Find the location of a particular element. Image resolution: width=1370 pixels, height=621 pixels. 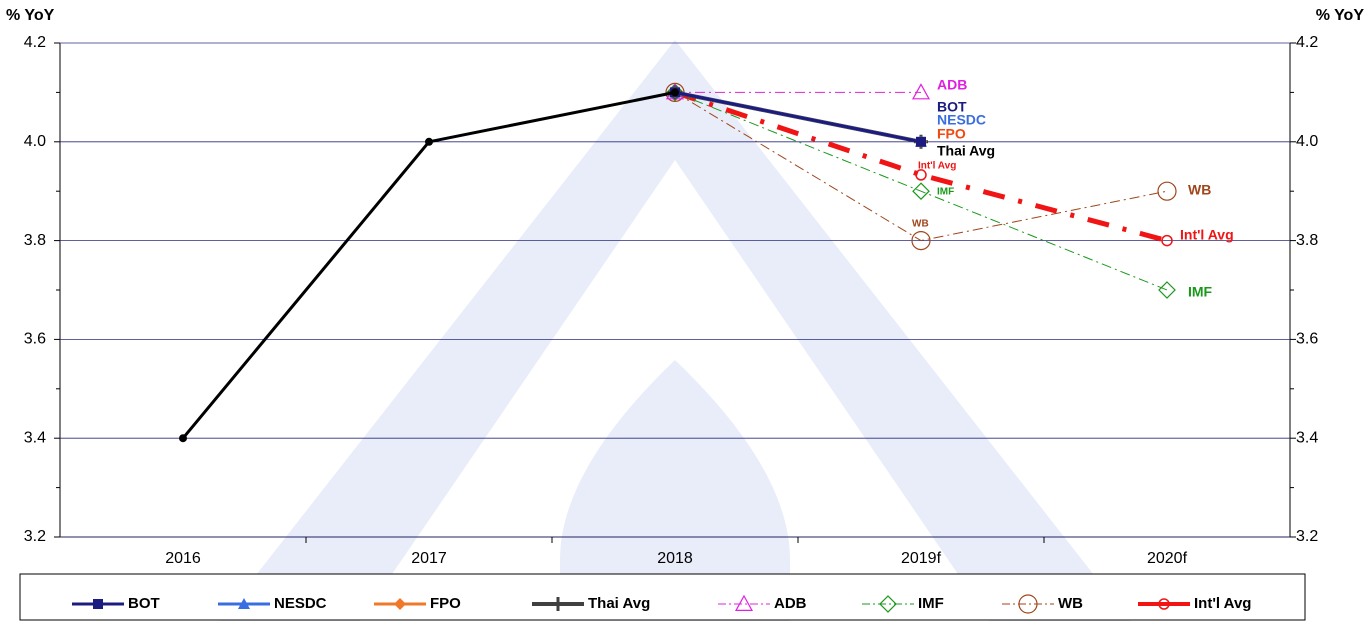

y2-tick-label: 3.4 is located at coordinates (1307, 437).